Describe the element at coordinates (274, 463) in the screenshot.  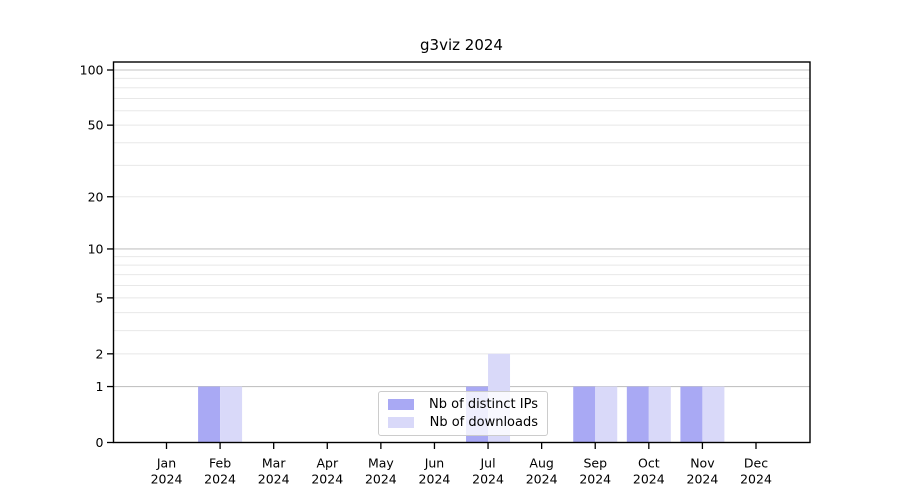
I see `x-tick-label-month: Mar` at that location.